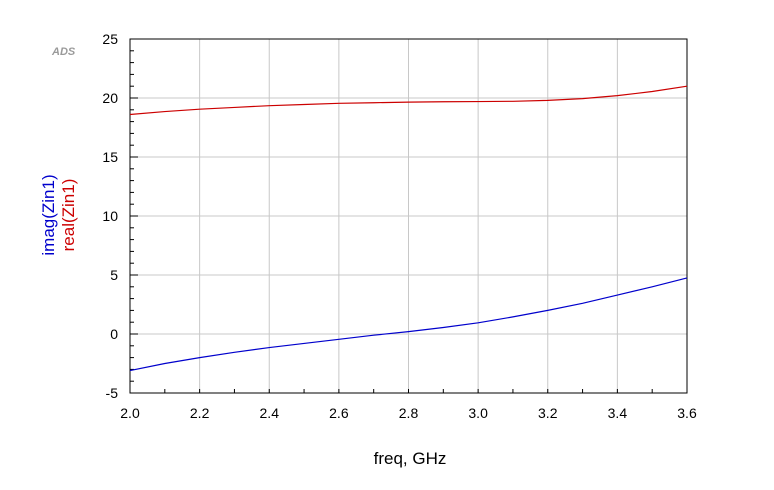 The height and width of the screenshot is (490, 774). I want to click on y-tick-label: 5, so click(114, 275).